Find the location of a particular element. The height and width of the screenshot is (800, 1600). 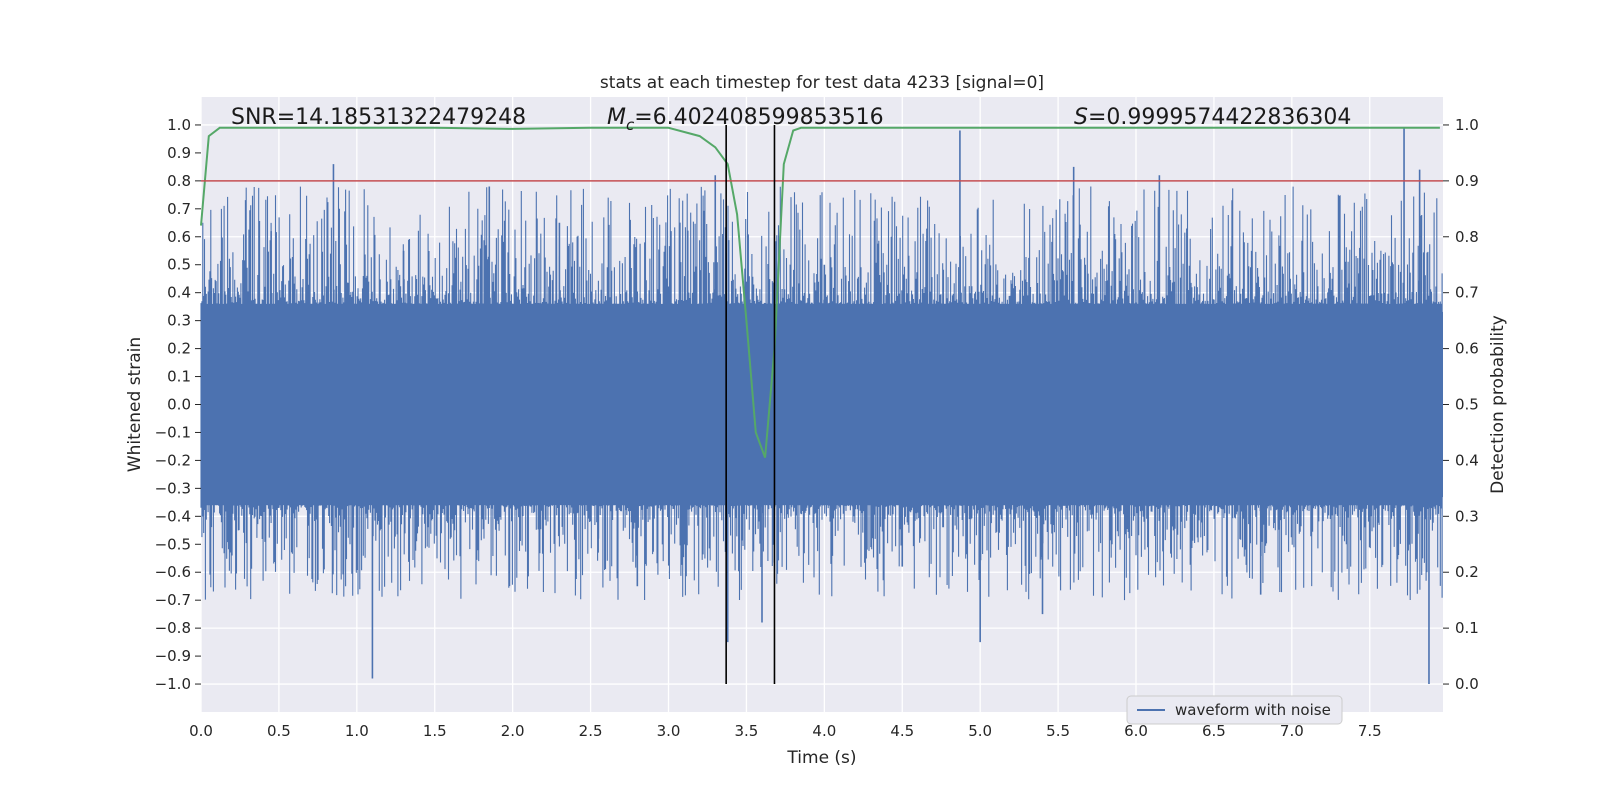

y-tick-label: 1.0 is located at coordinates (179, 125).